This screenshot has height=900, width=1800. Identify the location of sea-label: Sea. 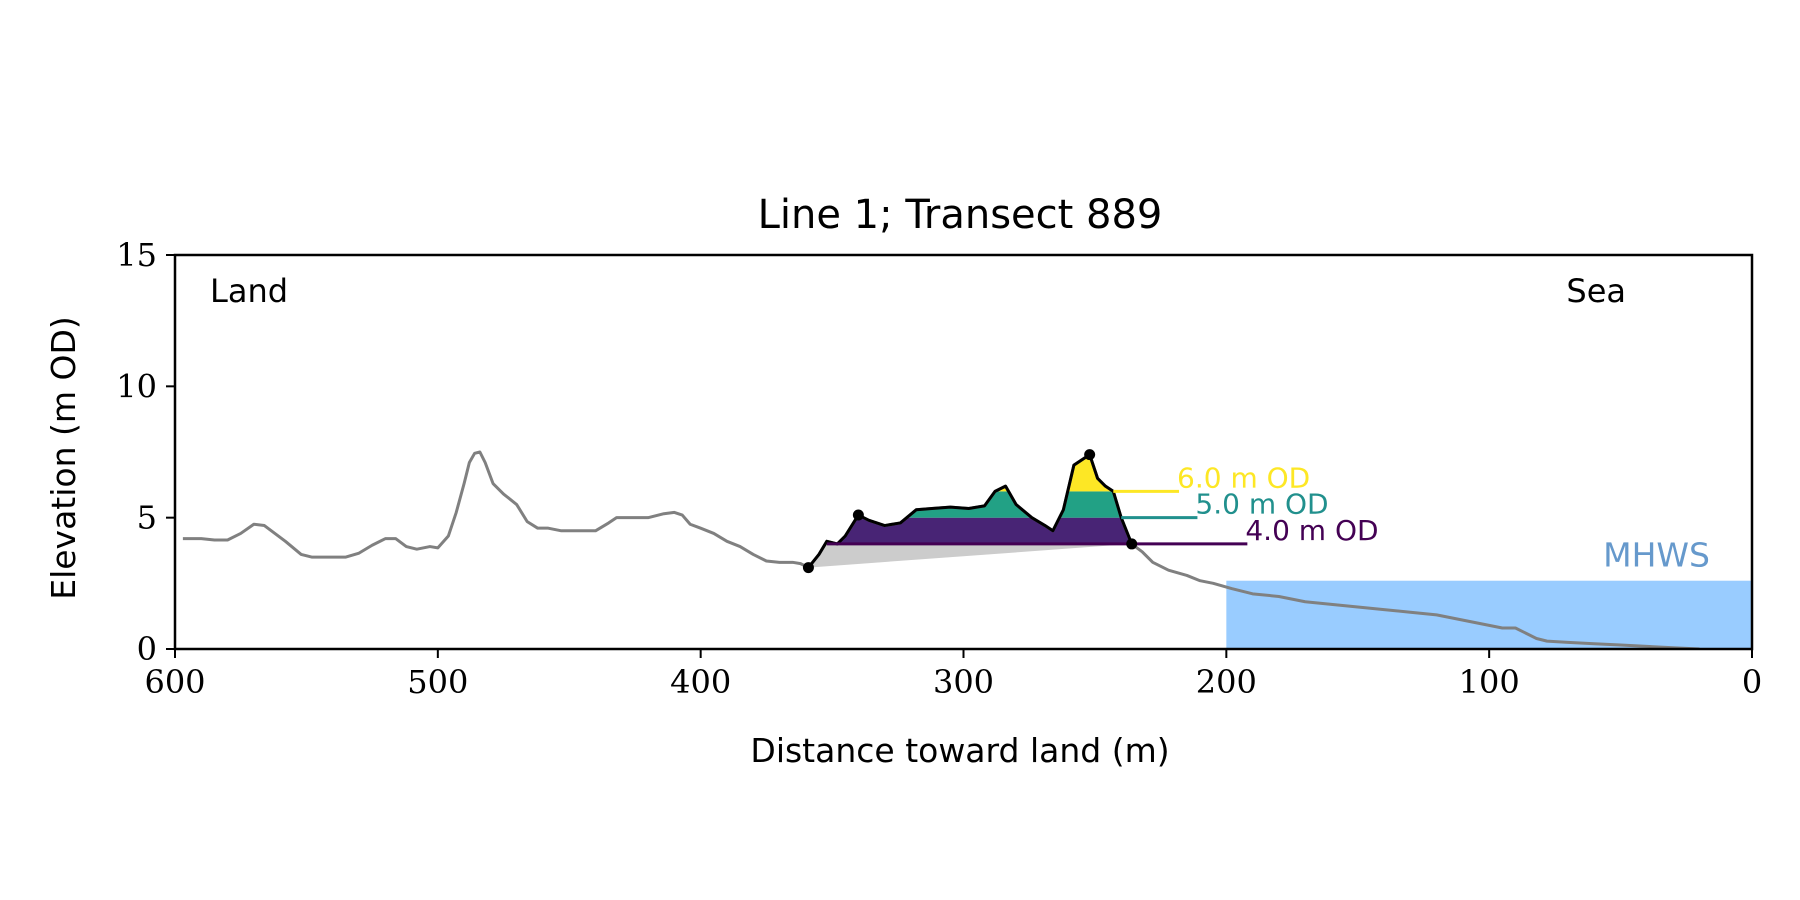
(1596, 291).